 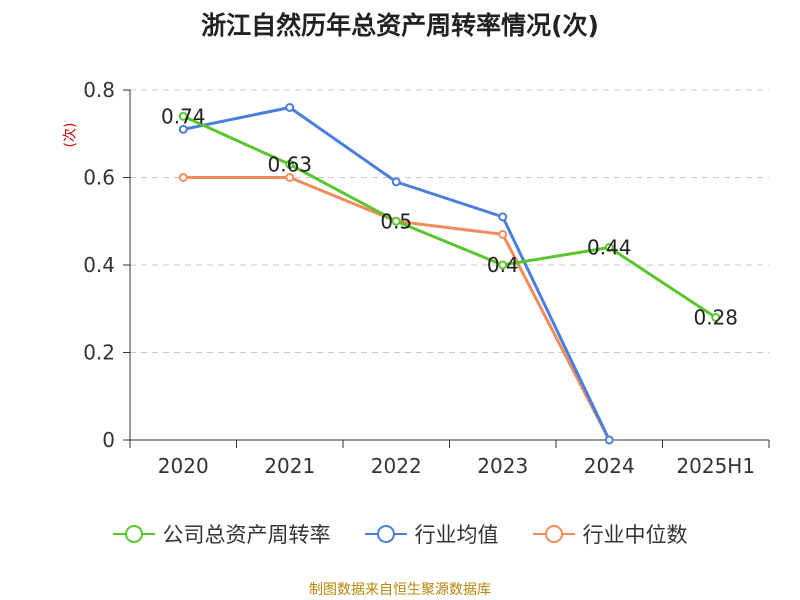 What do you see at coordinates (396, 466) in the screenshot?
I see `x-tick-label: 2022` at bounding box center [396, 466].